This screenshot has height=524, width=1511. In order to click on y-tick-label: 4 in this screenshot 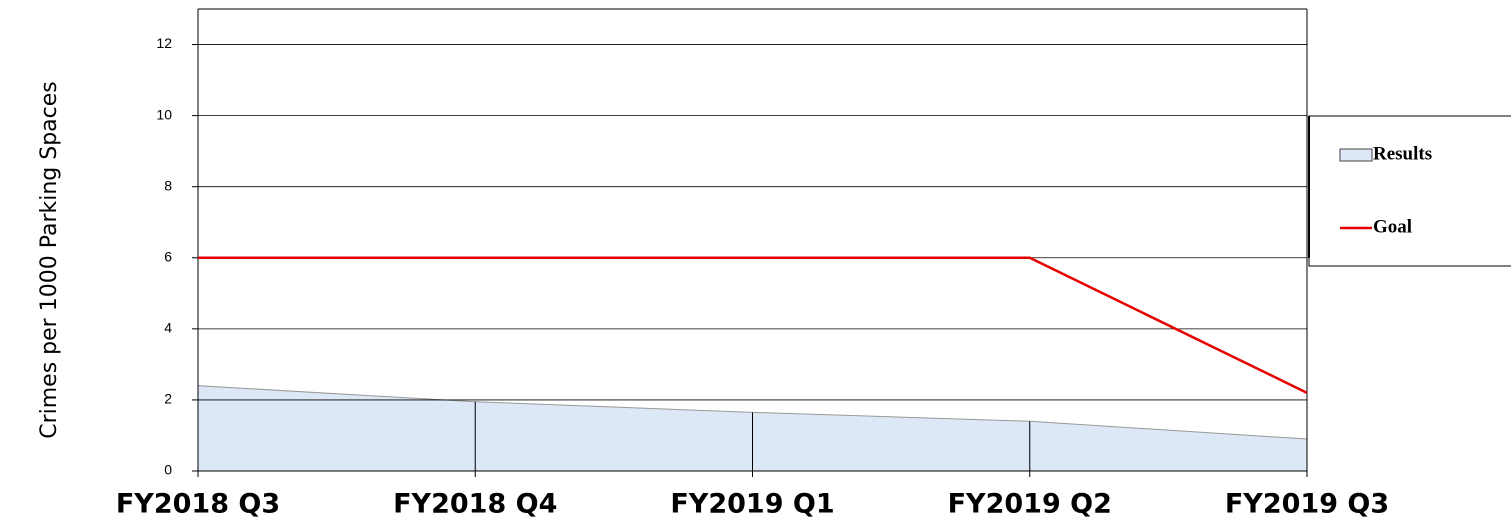, I will do `click(168, 328)`.